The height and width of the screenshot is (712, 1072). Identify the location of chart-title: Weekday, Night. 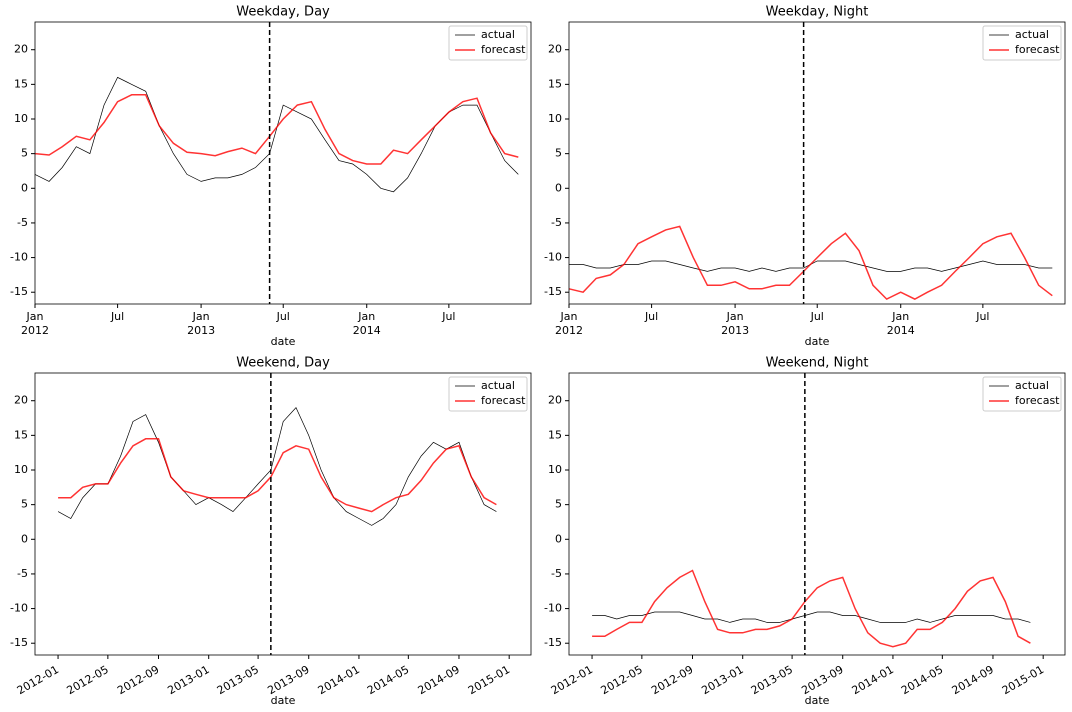
(817, 12).